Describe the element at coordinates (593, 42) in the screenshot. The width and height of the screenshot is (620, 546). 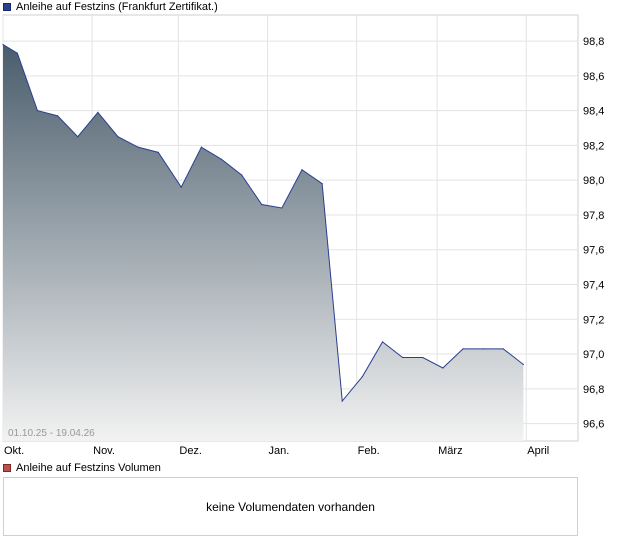
I see `y-tick-label: 98,8` at that location.